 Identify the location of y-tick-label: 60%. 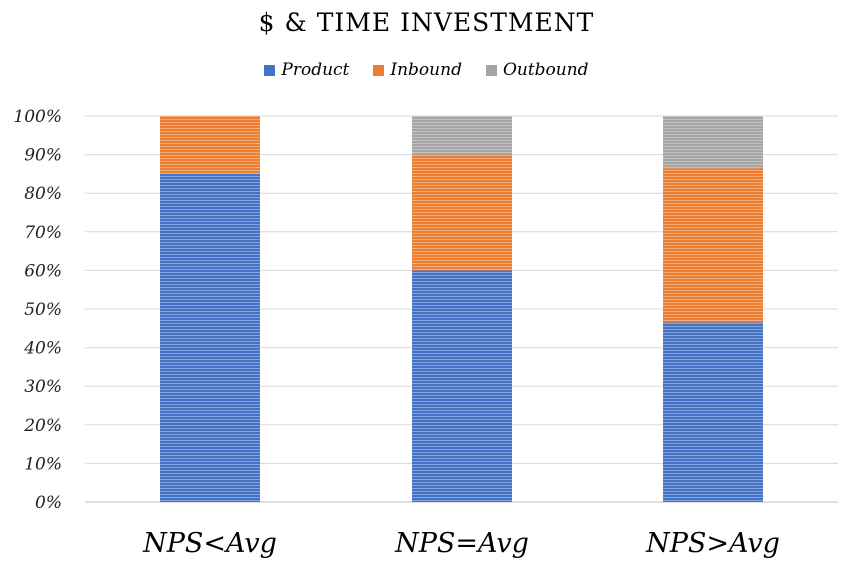
(43, 271).